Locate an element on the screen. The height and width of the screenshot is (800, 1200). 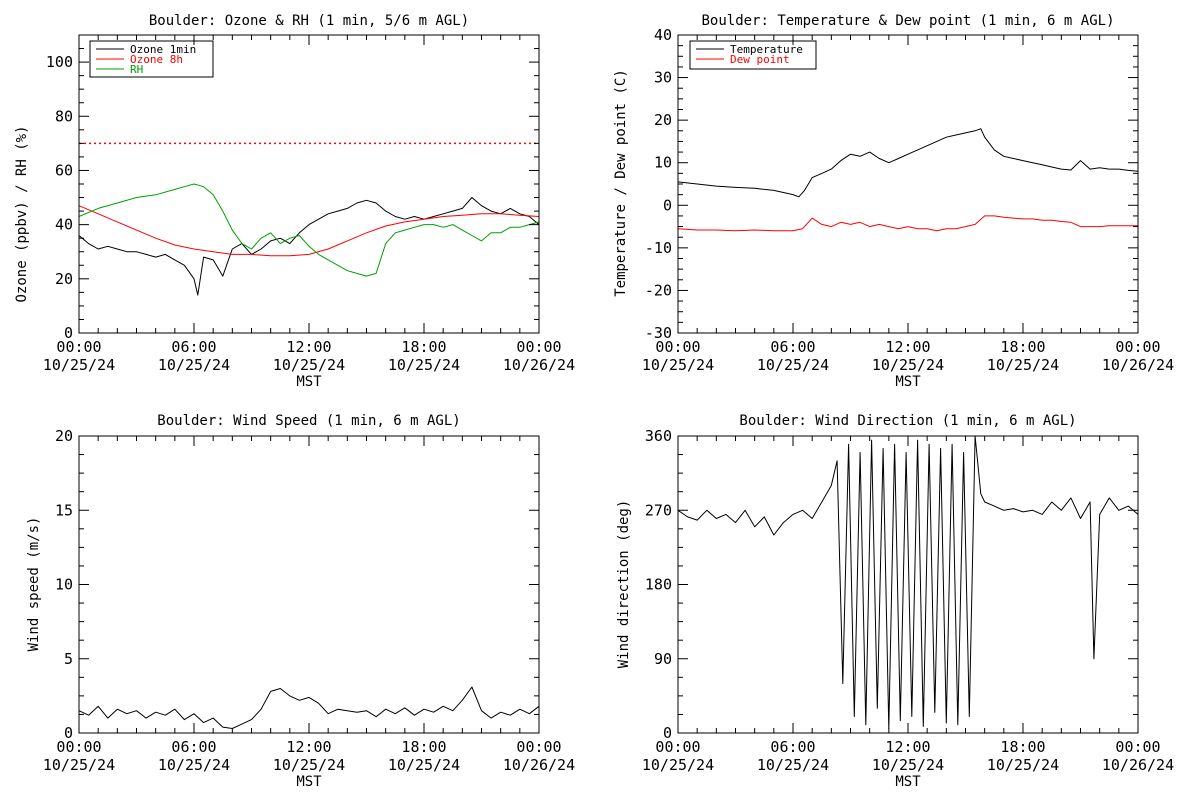
ozone-rh-series-ozone-8h is located at coordinates (309, 231).